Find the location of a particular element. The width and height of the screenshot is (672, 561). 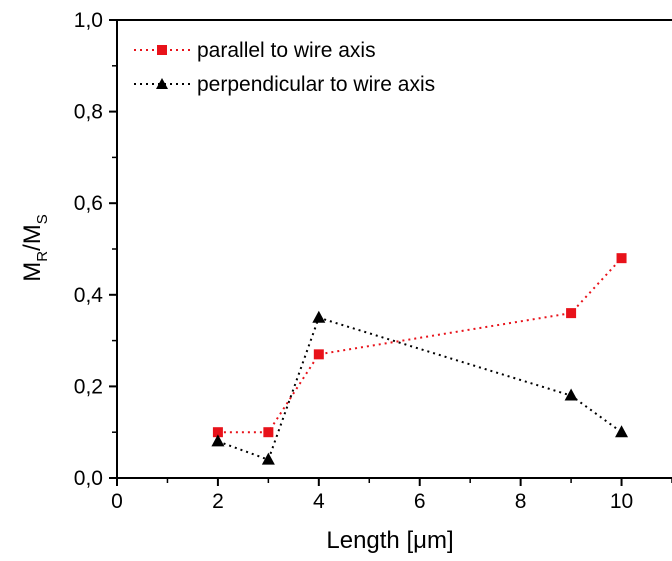

x-tick-label: 8 is located at coordinates (521, 501).